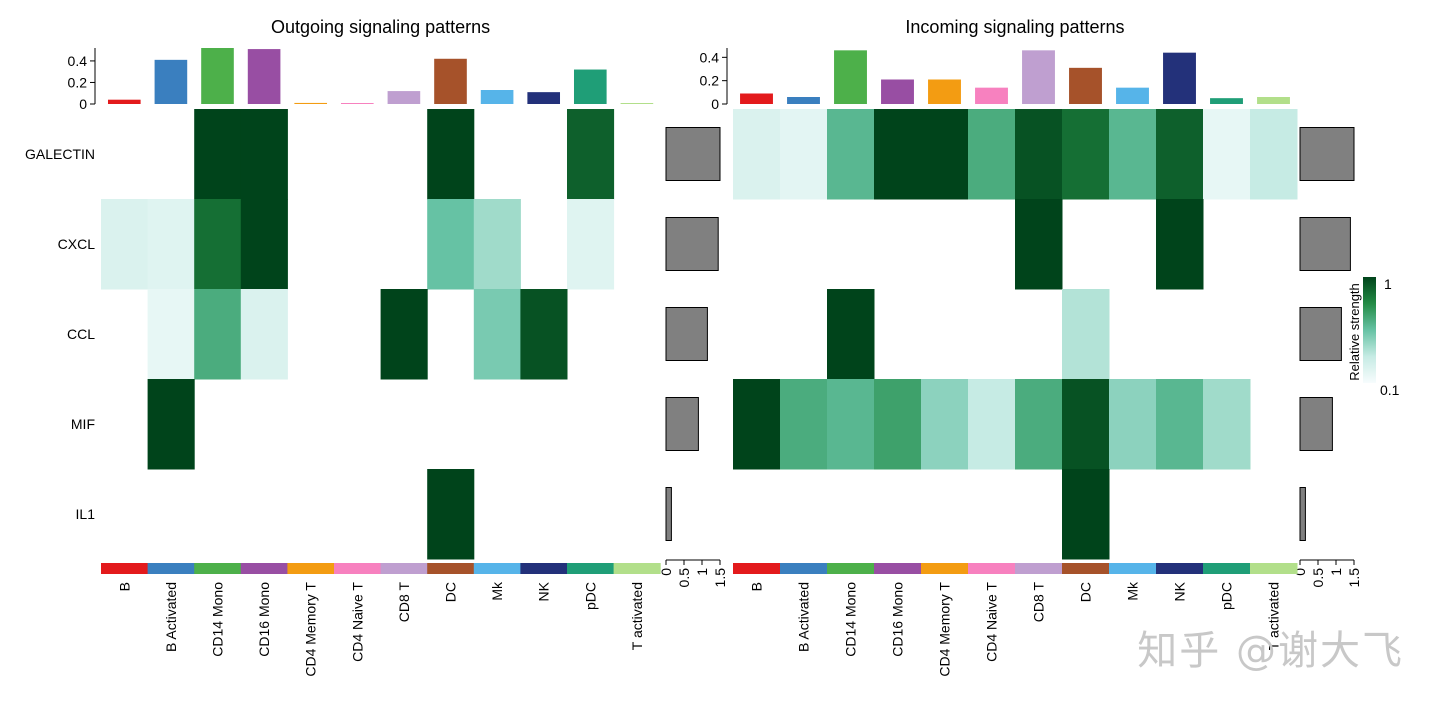 Image resolution: width=1440 pixels, height=705 pixels. What do you see at coordinates (311, 568) in the screenshot?
I see `outgoing-column-color-cd4-memory-t` at bounding box center [311, 568].